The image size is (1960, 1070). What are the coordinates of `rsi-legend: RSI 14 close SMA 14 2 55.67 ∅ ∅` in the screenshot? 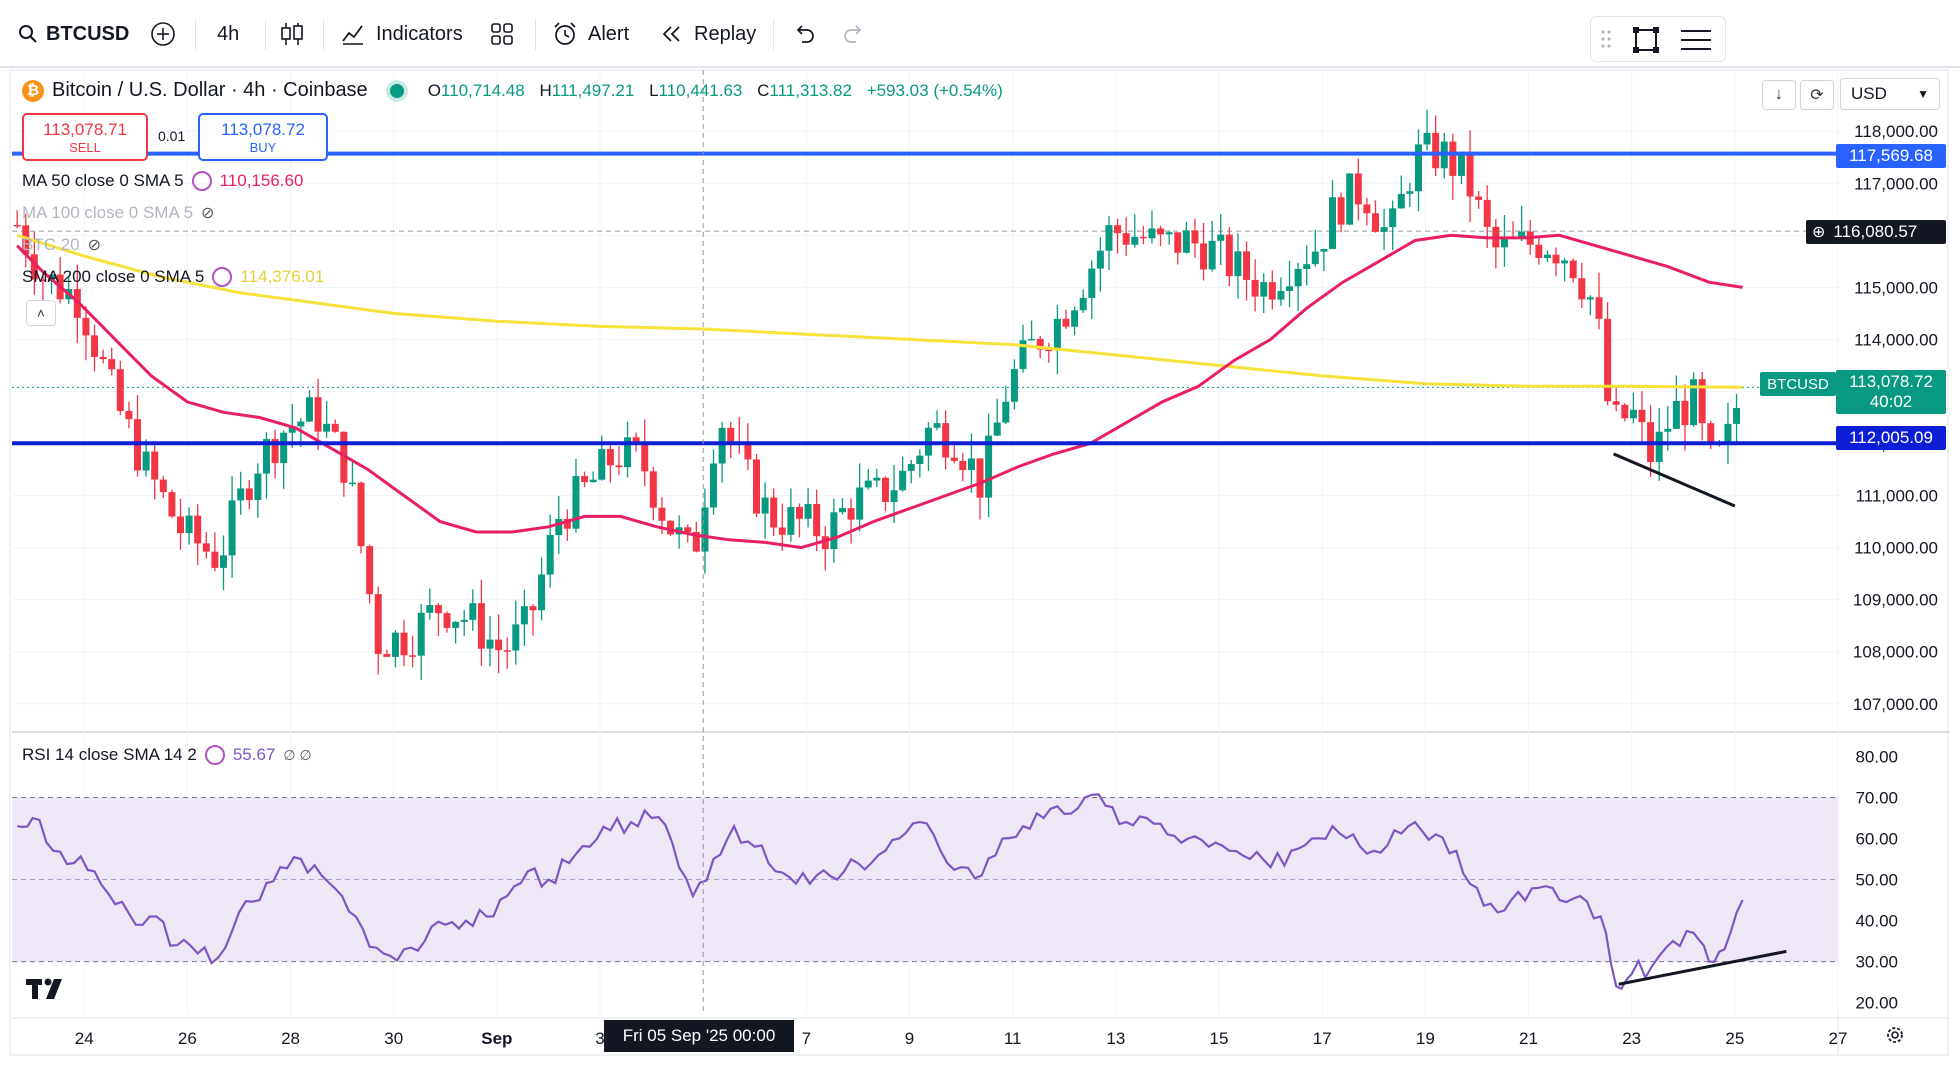 It's located at (167, 755).